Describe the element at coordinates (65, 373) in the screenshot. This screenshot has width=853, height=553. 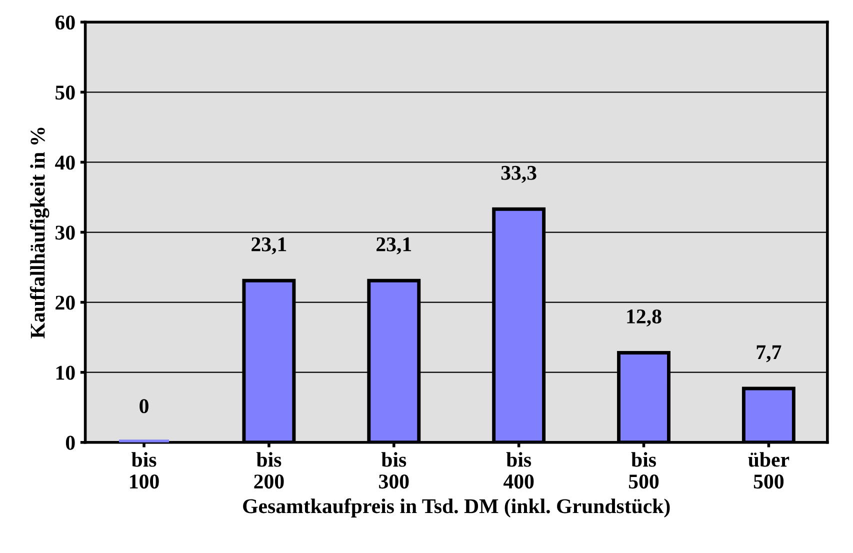
I see `y-tick-label: 10` at that location.